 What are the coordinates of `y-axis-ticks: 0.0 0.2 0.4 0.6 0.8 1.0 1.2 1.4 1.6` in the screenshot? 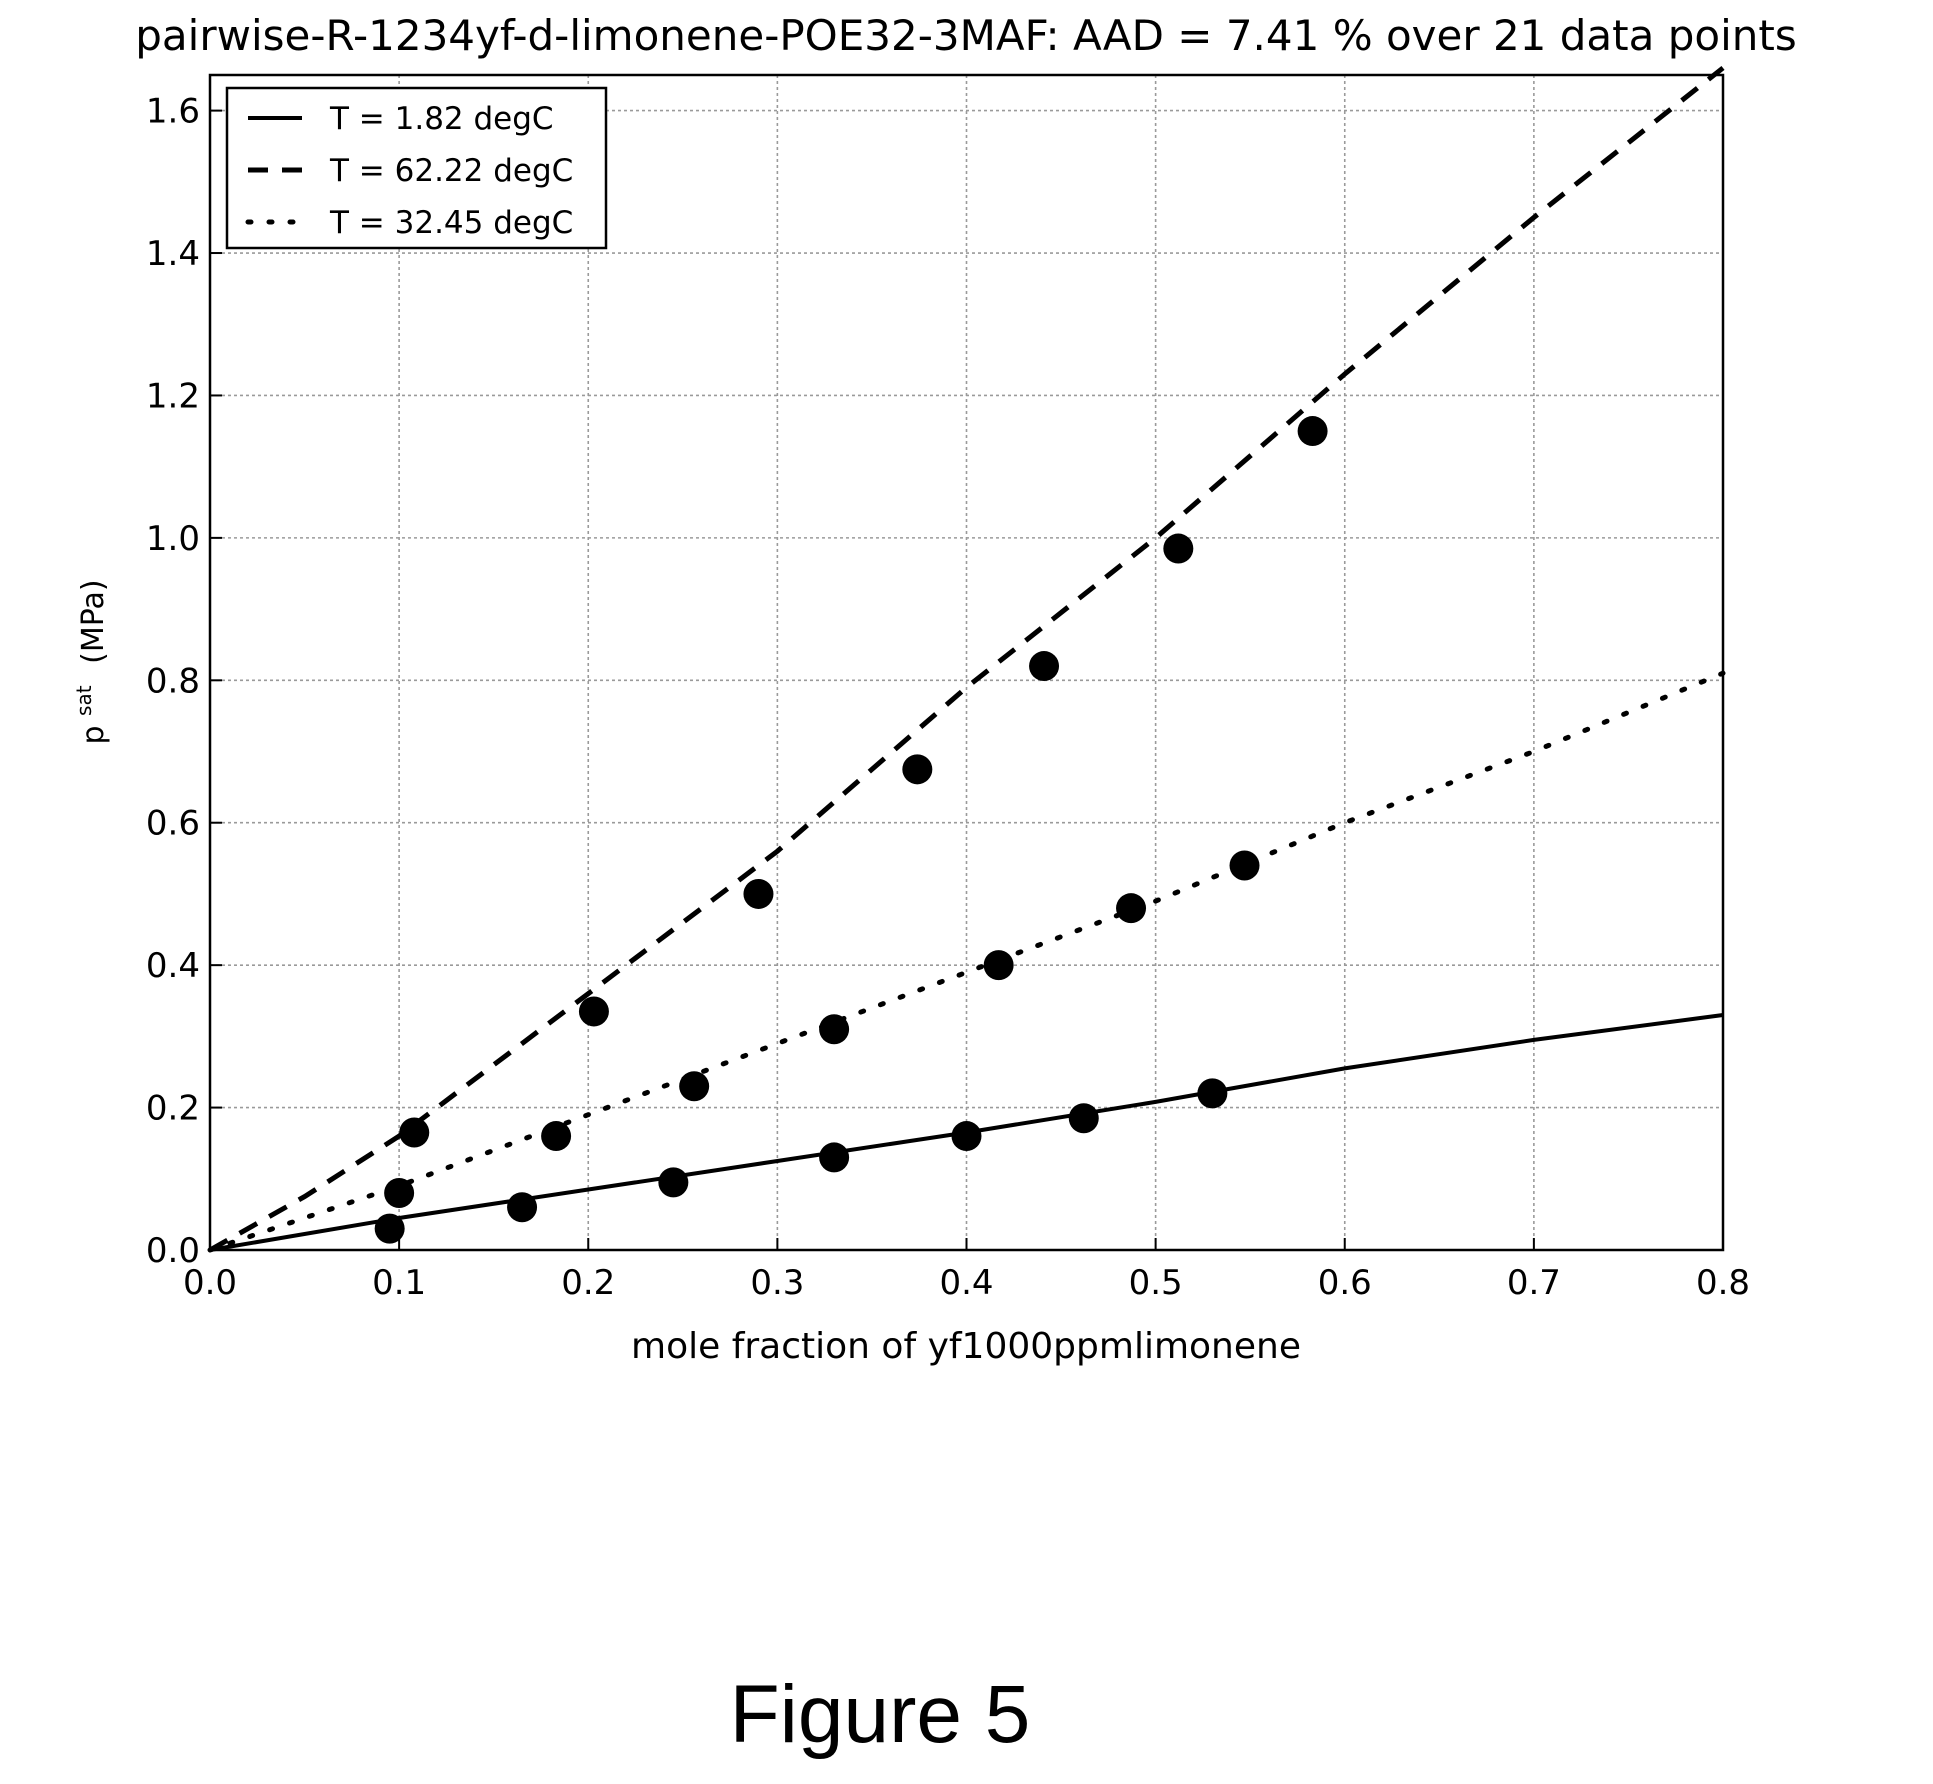 It's located at (184, 681).